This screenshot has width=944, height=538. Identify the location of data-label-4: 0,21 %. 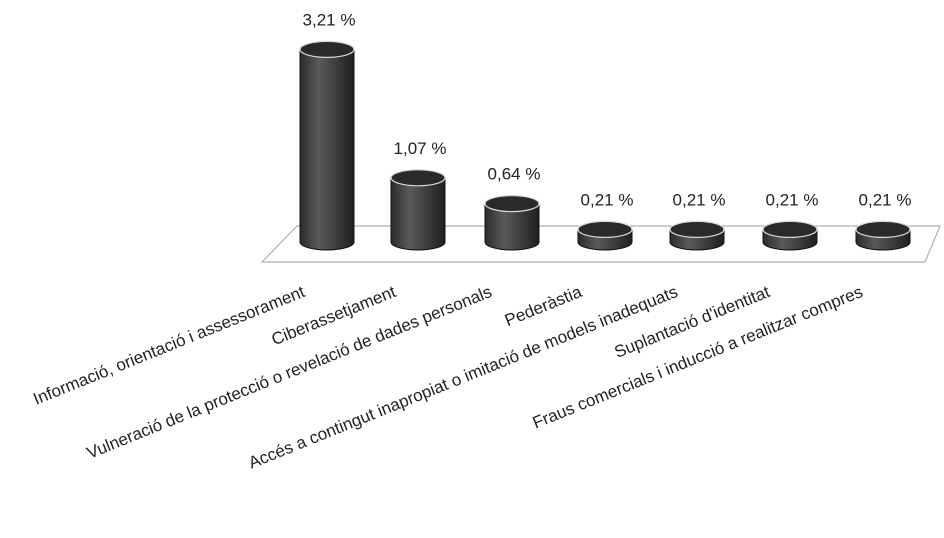
(607, 199).